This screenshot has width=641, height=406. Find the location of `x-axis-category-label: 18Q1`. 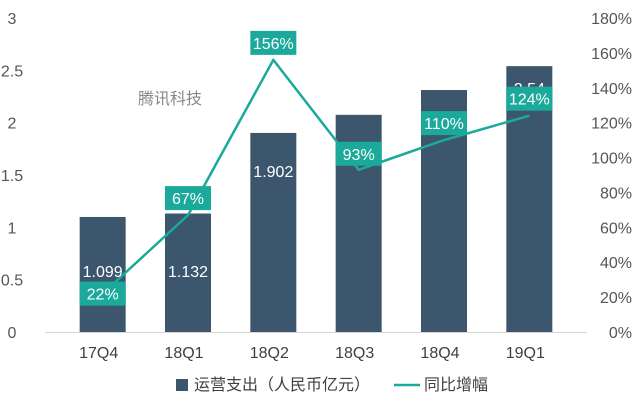

x-axis-category-label: 18Q1 is located at coordinates (183, 353).